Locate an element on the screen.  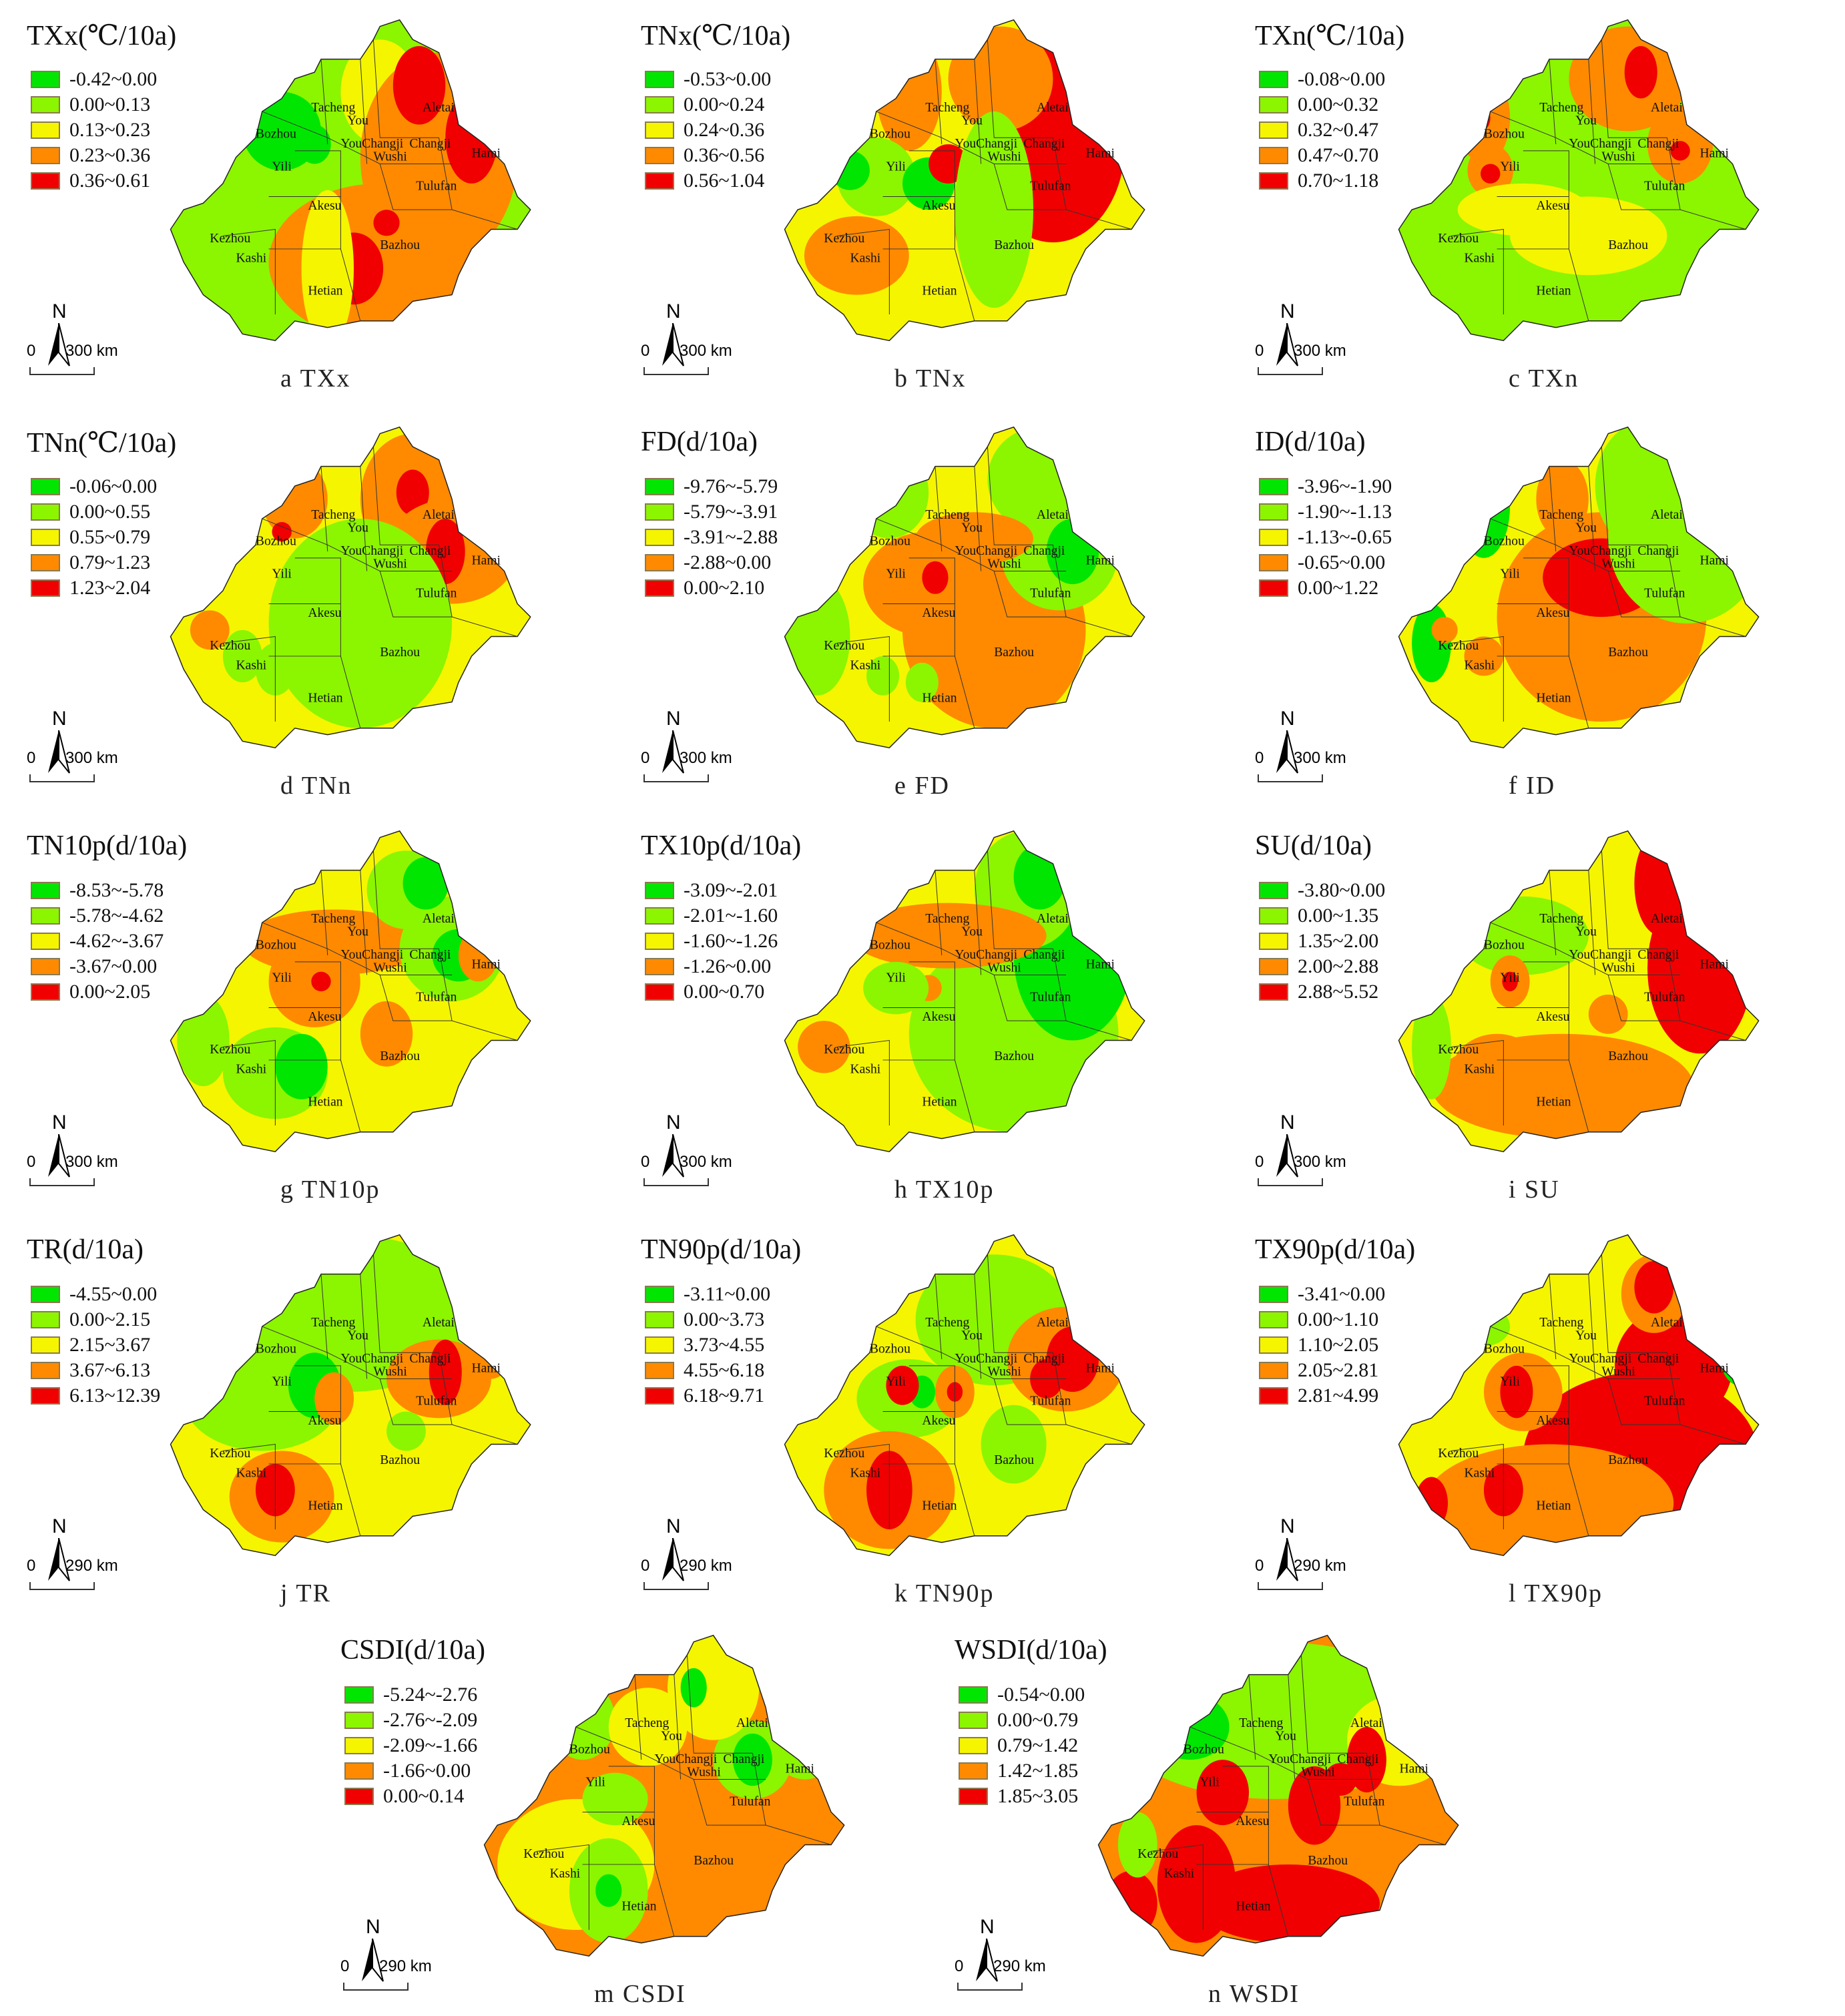
legend-label: 0.00~1.22 is located at coordinates (1338, 588).